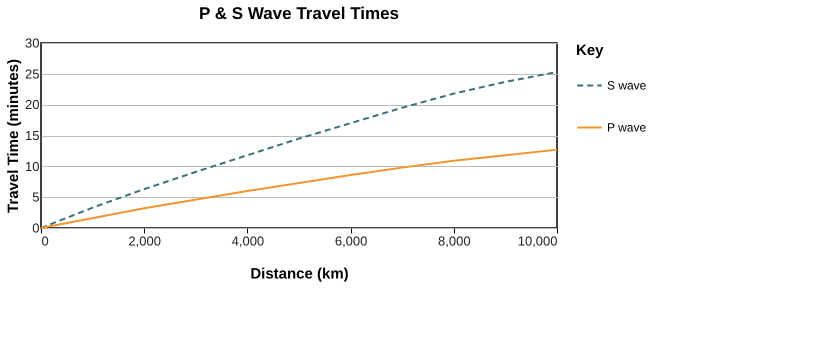 Image resolution: width=826 pixels, height=338 pixels. Describe the element at coordinates (32, 135) in the screenshot. I see `y-tick-label: 15` at that location.